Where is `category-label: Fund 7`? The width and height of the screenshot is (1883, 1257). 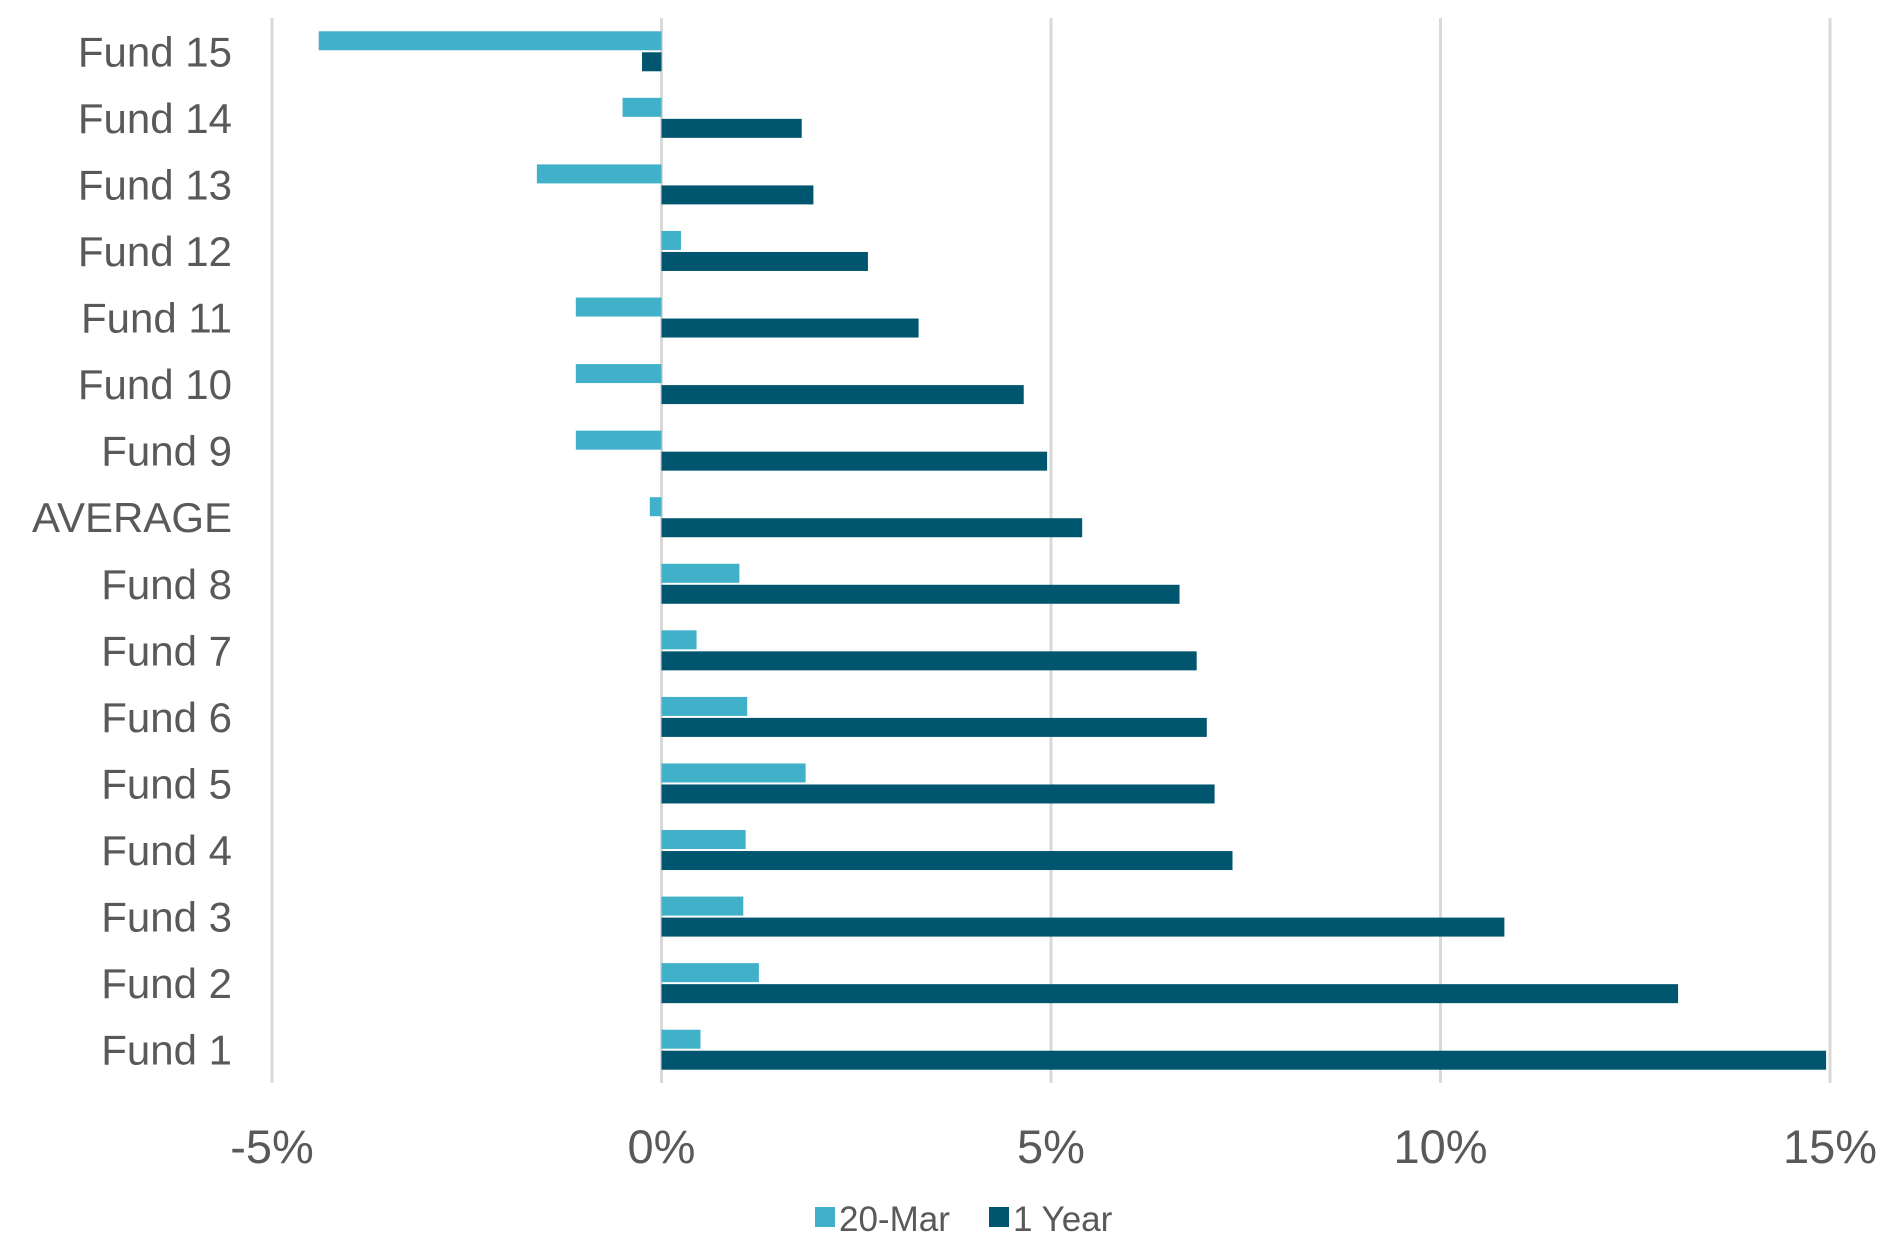 category-label: Fund 7 is located at coordinates (166, 650).